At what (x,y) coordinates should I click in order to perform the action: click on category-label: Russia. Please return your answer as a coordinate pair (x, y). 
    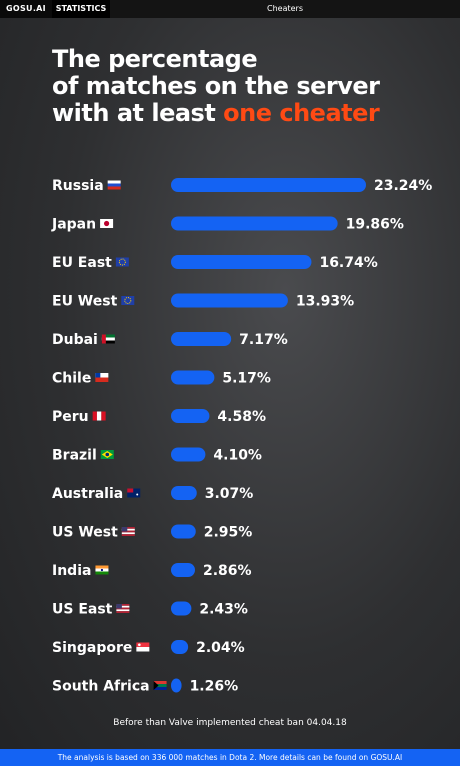
    Looking at the image, I should click on (78, 186).